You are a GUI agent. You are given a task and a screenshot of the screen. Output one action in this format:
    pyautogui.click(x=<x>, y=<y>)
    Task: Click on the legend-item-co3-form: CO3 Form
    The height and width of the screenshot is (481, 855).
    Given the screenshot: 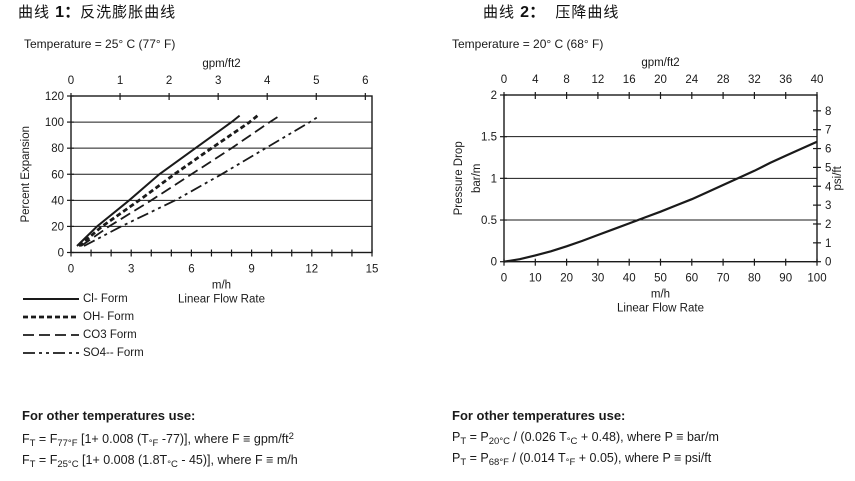 What is the action you would take?
    pyautogui.click(x=83, y=335)
    